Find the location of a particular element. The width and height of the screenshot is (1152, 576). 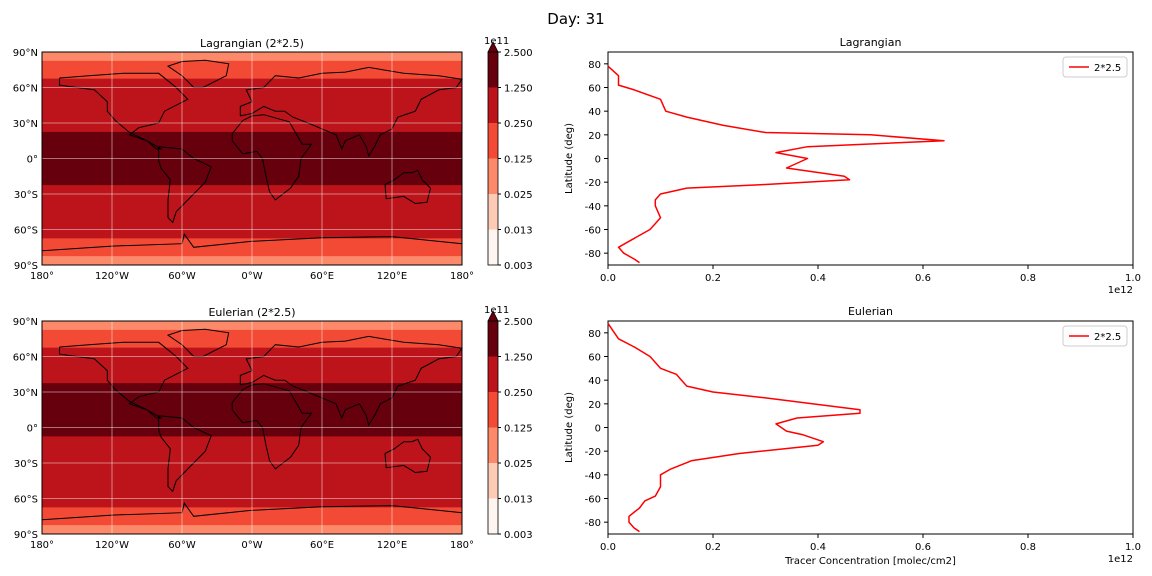

figure-suptitle: Day: 31 is located at coordinates (575, 19).